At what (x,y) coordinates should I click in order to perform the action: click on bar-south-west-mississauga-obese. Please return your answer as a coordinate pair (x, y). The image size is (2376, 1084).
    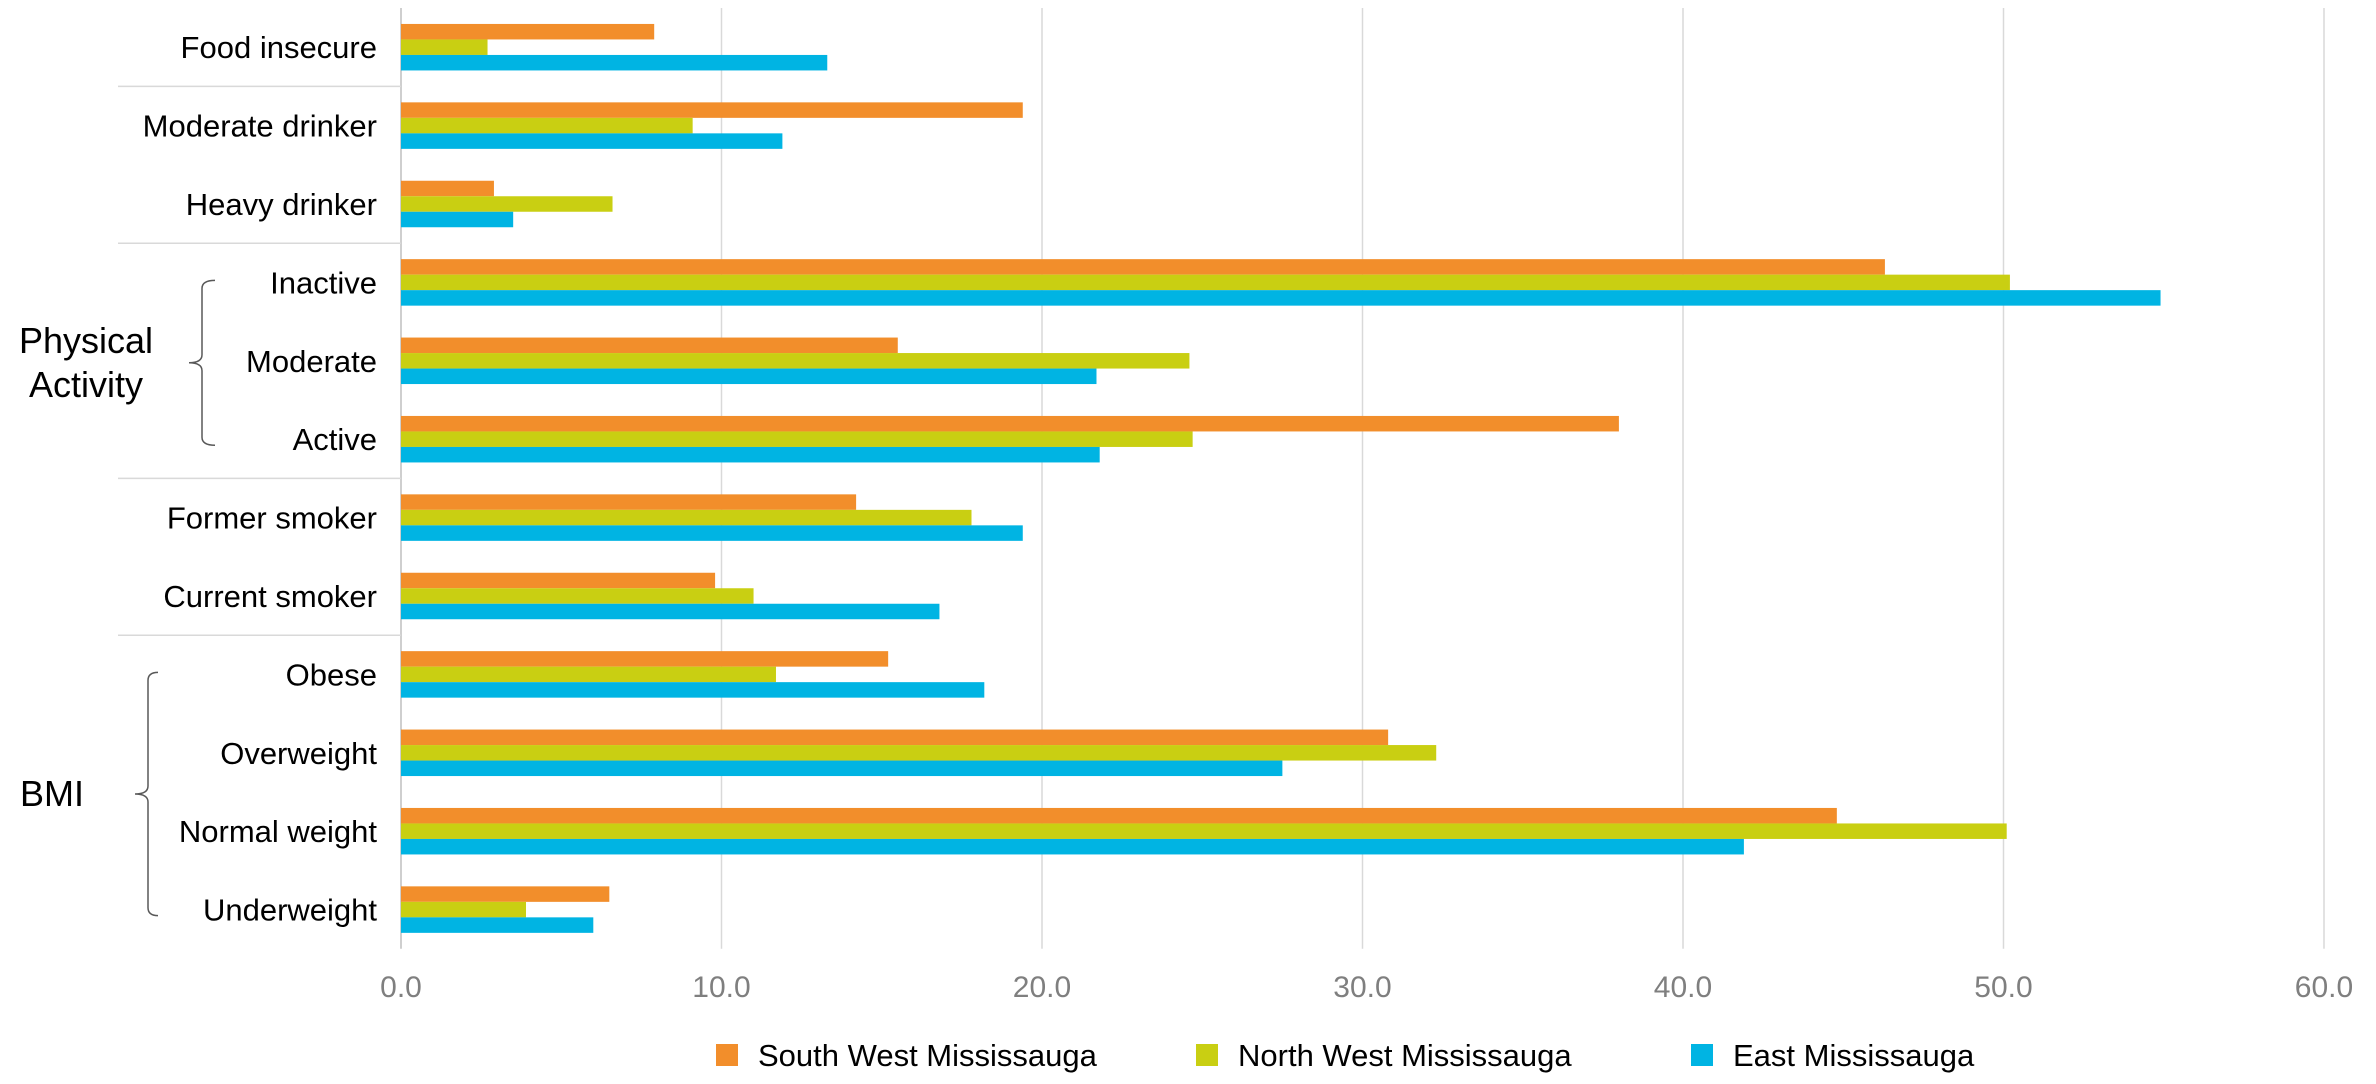
    Looking at the image, I should click on (645, 659).